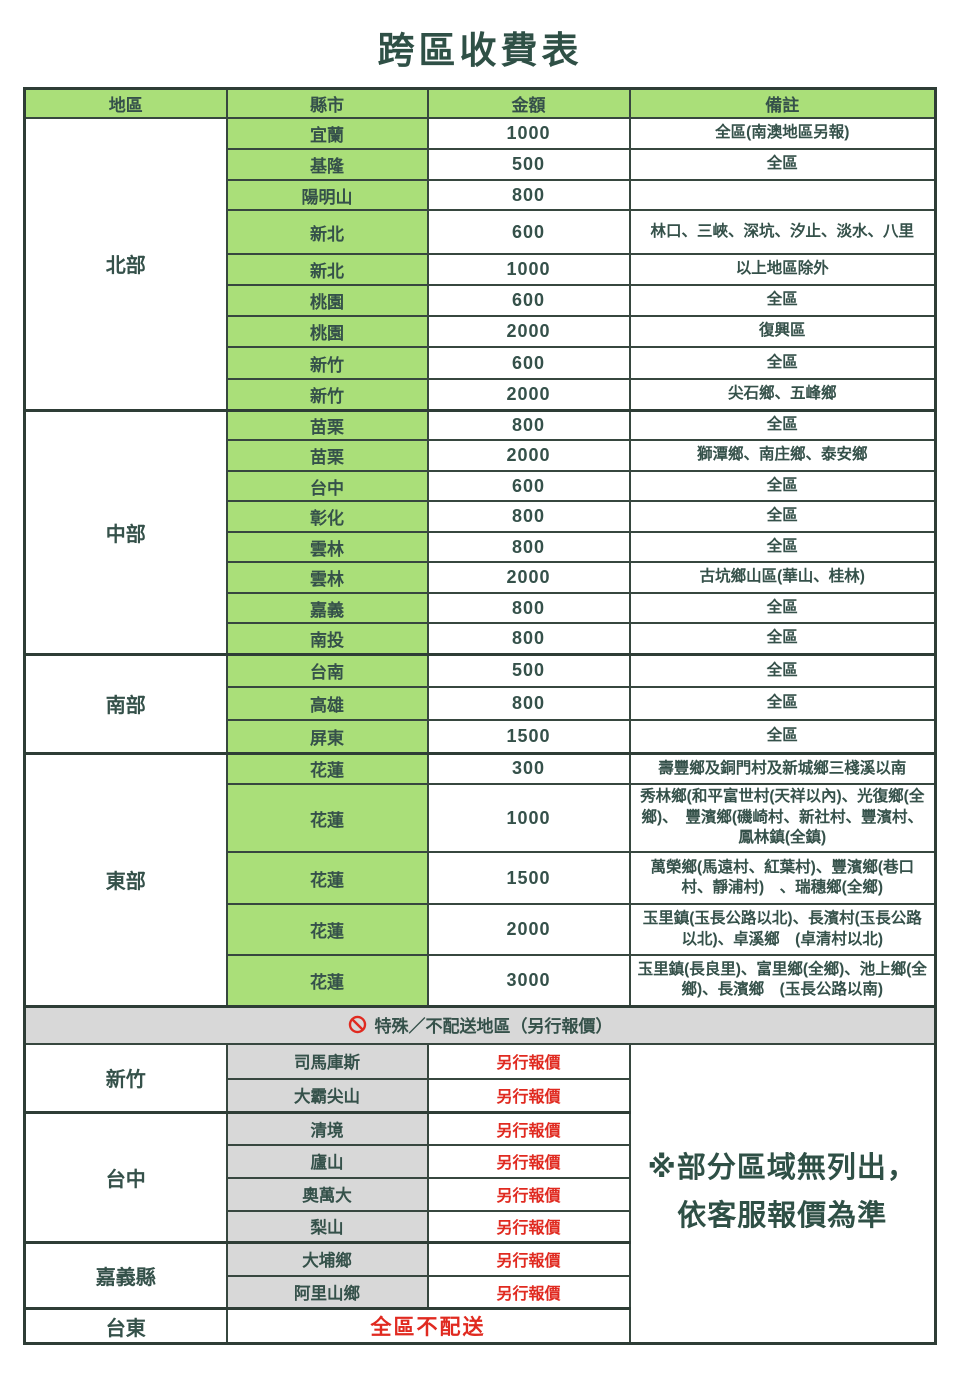 This screenshot has height=1378, width=960. I want to click on table-row: 新北 1000 以上地區除外, so click(481, 269).